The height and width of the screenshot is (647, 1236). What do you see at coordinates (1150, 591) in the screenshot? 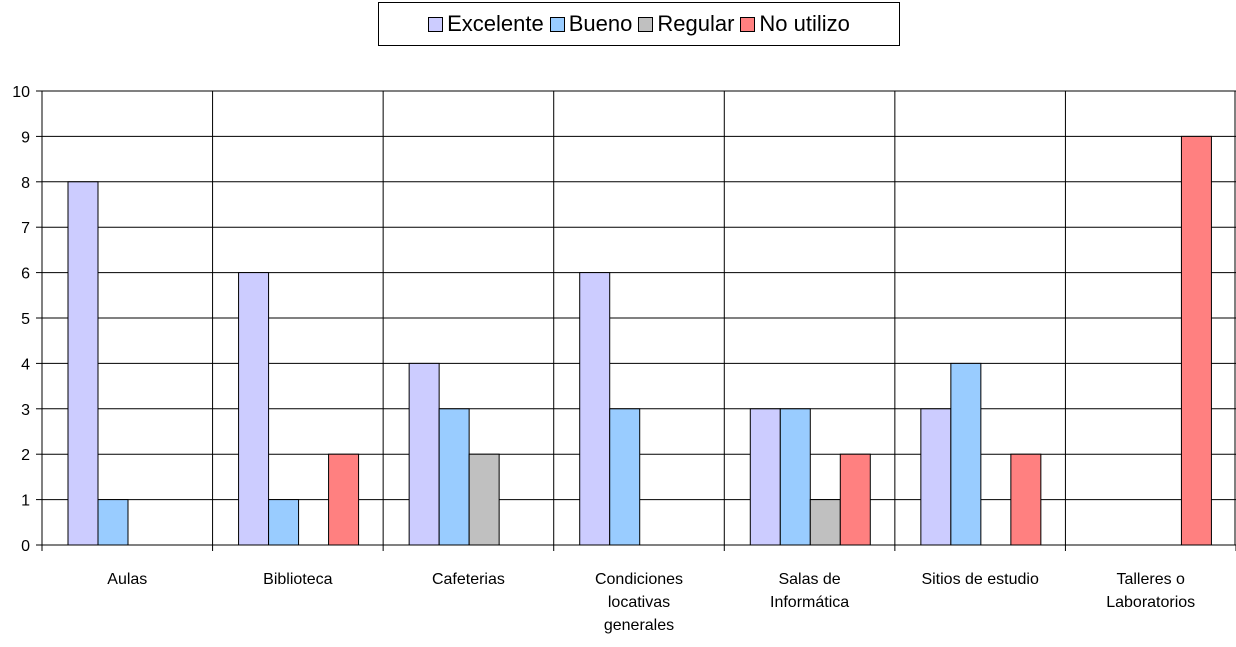
I see `x-tick-label: Talleres o Laboratorios` at bounding box center [1150, 591].